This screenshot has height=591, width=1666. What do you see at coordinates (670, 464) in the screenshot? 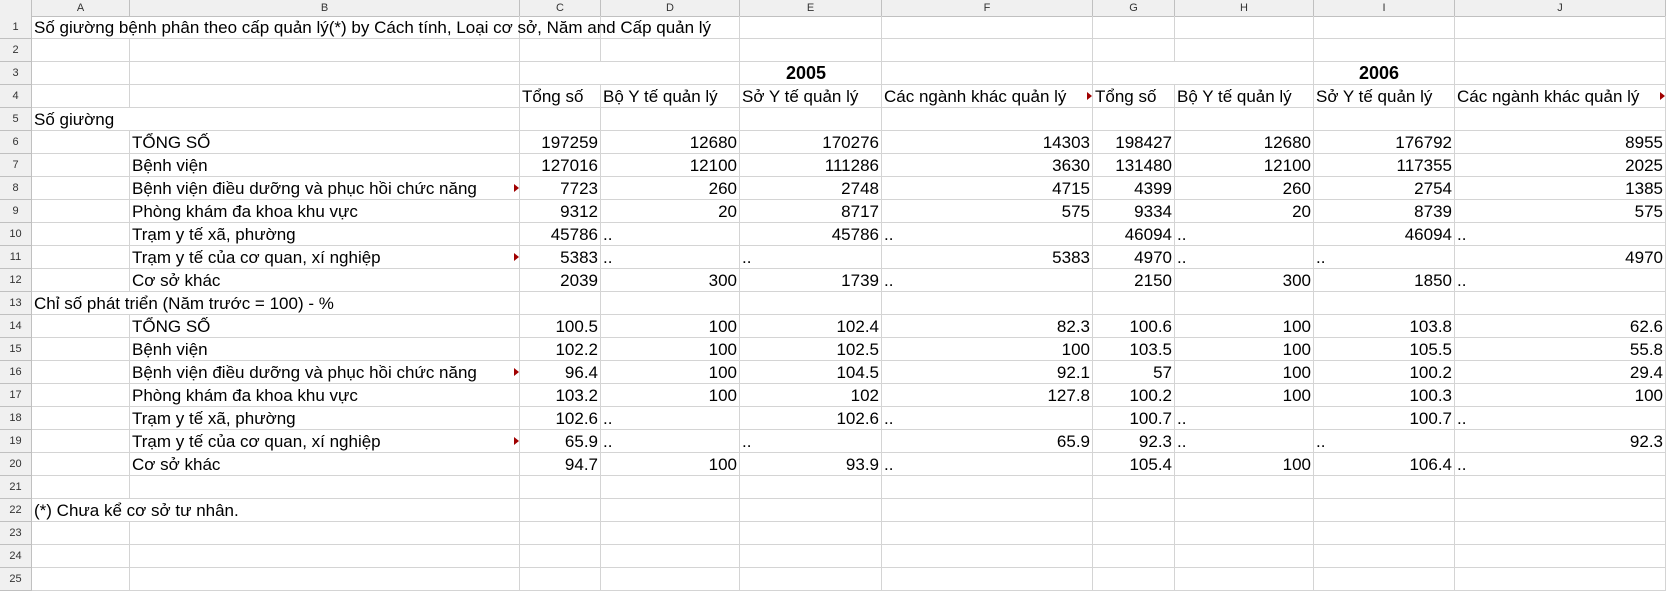
I see `cell-d20: 100` at bounding box center [670, 464].